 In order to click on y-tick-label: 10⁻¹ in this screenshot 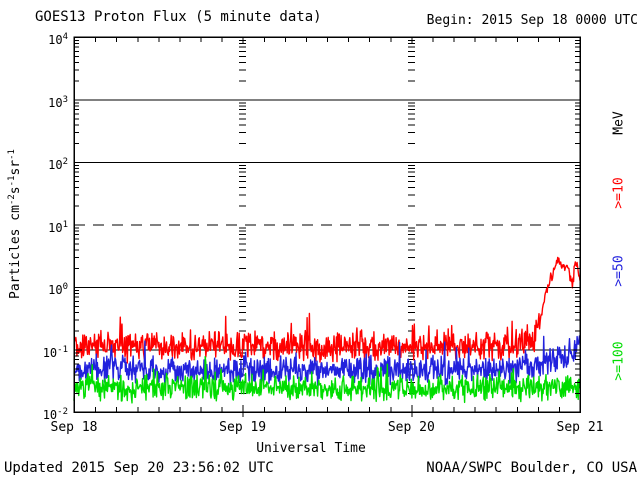, I will do `click(55, 352)`.